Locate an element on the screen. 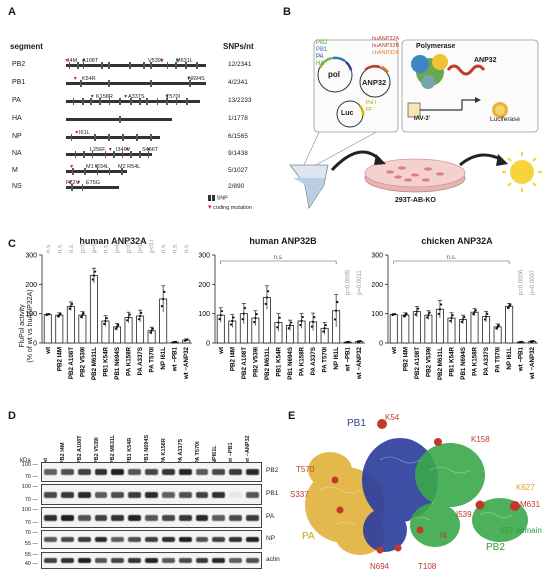  blot-protein-label: NP is located at coordinates (271, 538).